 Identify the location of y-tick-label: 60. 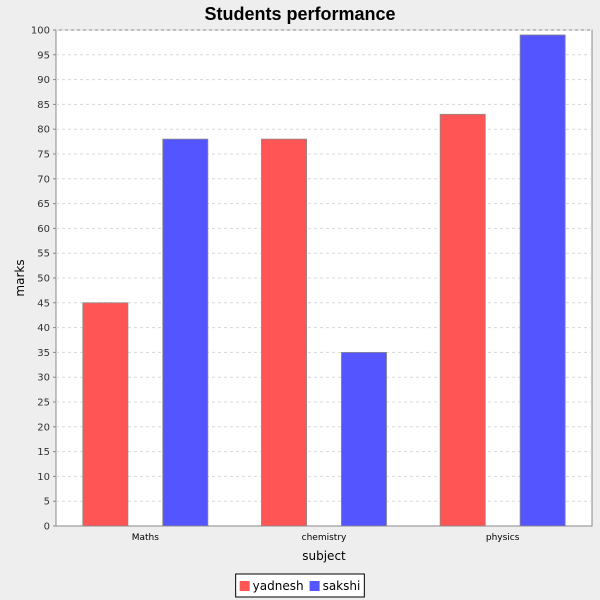
(43, 229).